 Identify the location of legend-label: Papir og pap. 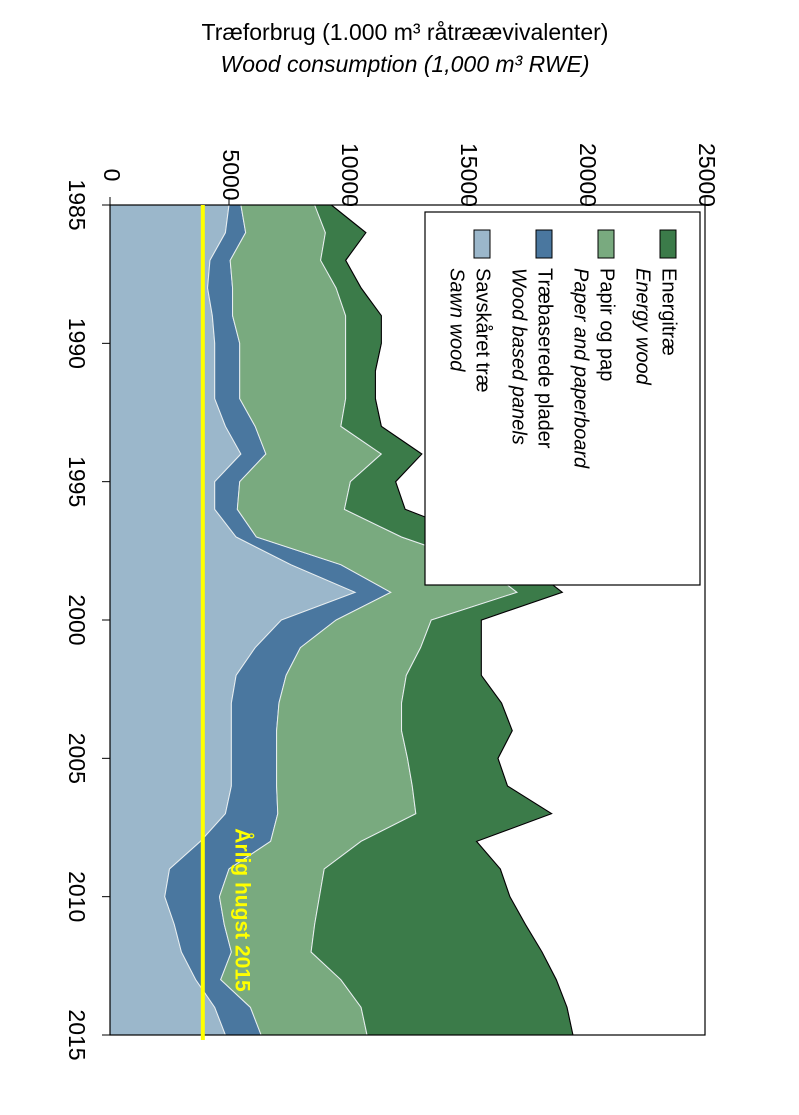
(607, 324).